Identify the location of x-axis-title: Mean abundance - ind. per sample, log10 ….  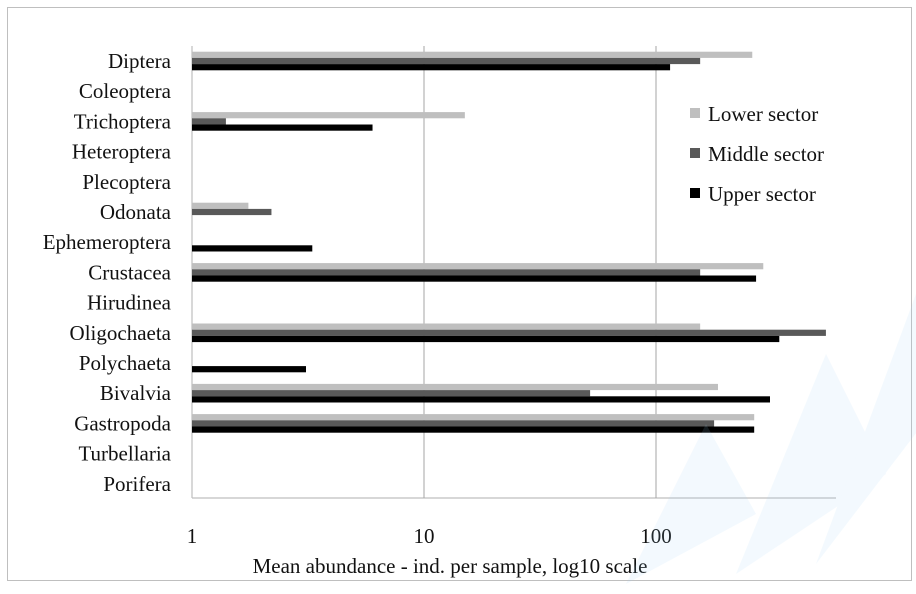
(450, 566).